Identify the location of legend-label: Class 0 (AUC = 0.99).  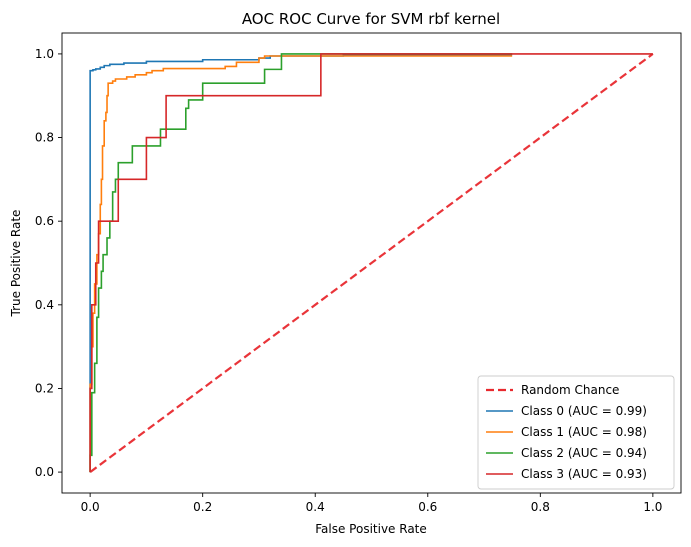
(584, 411).